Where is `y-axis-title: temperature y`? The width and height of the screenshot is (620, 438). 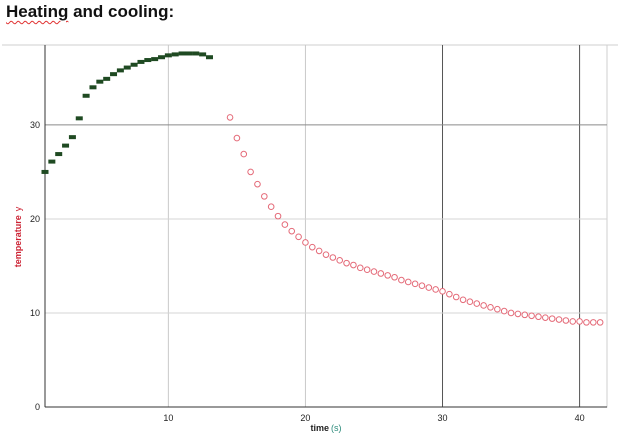 y-axis-title: temperature y is located at coordinates (18, 236).